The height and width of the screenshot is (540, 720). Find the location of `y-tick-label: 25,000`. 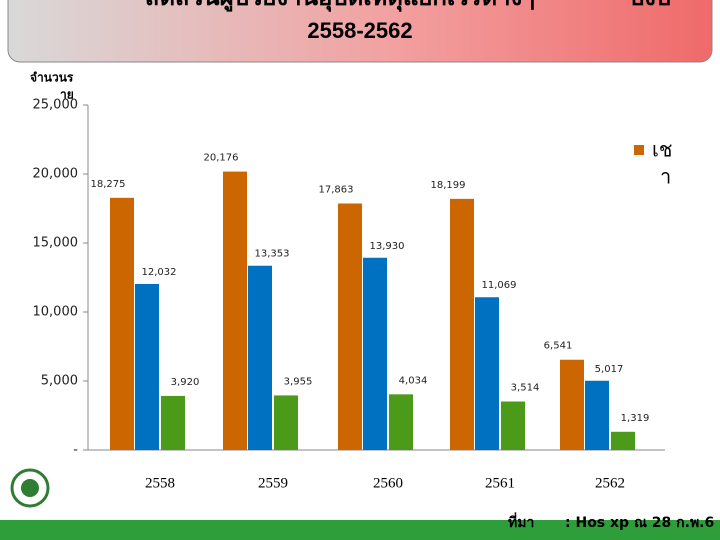

y-tick-label: 25,000 is located at coordinates (56, 105).